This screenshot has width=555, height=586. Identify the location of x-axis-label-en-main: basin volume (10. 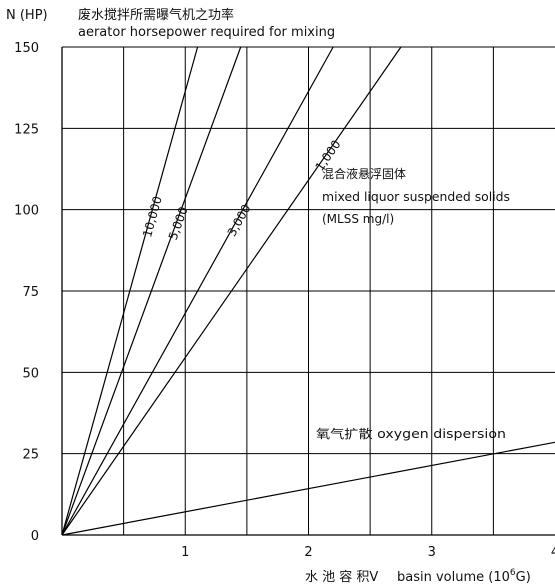
(453, 577).